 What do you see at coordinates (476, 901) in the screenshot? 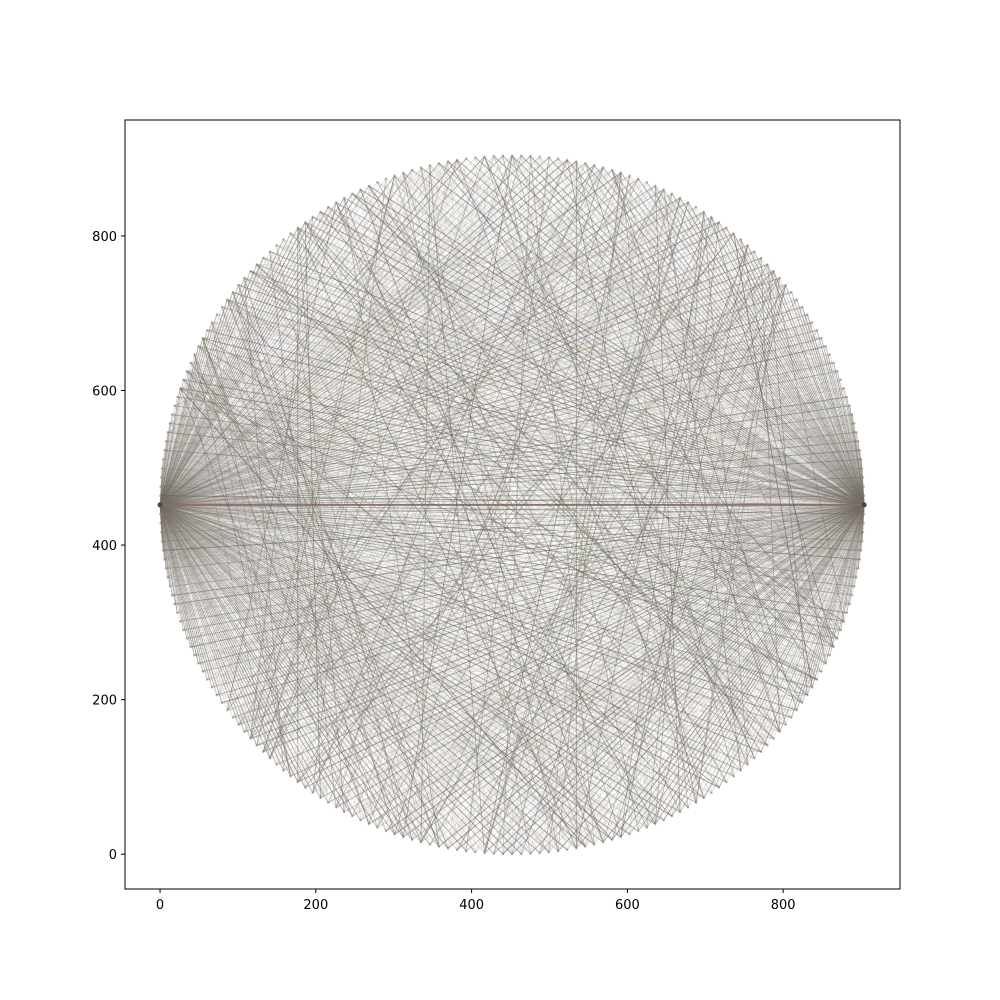
I see `x-axis: 0 200 400 600 800` at bounding box center [476, 901].